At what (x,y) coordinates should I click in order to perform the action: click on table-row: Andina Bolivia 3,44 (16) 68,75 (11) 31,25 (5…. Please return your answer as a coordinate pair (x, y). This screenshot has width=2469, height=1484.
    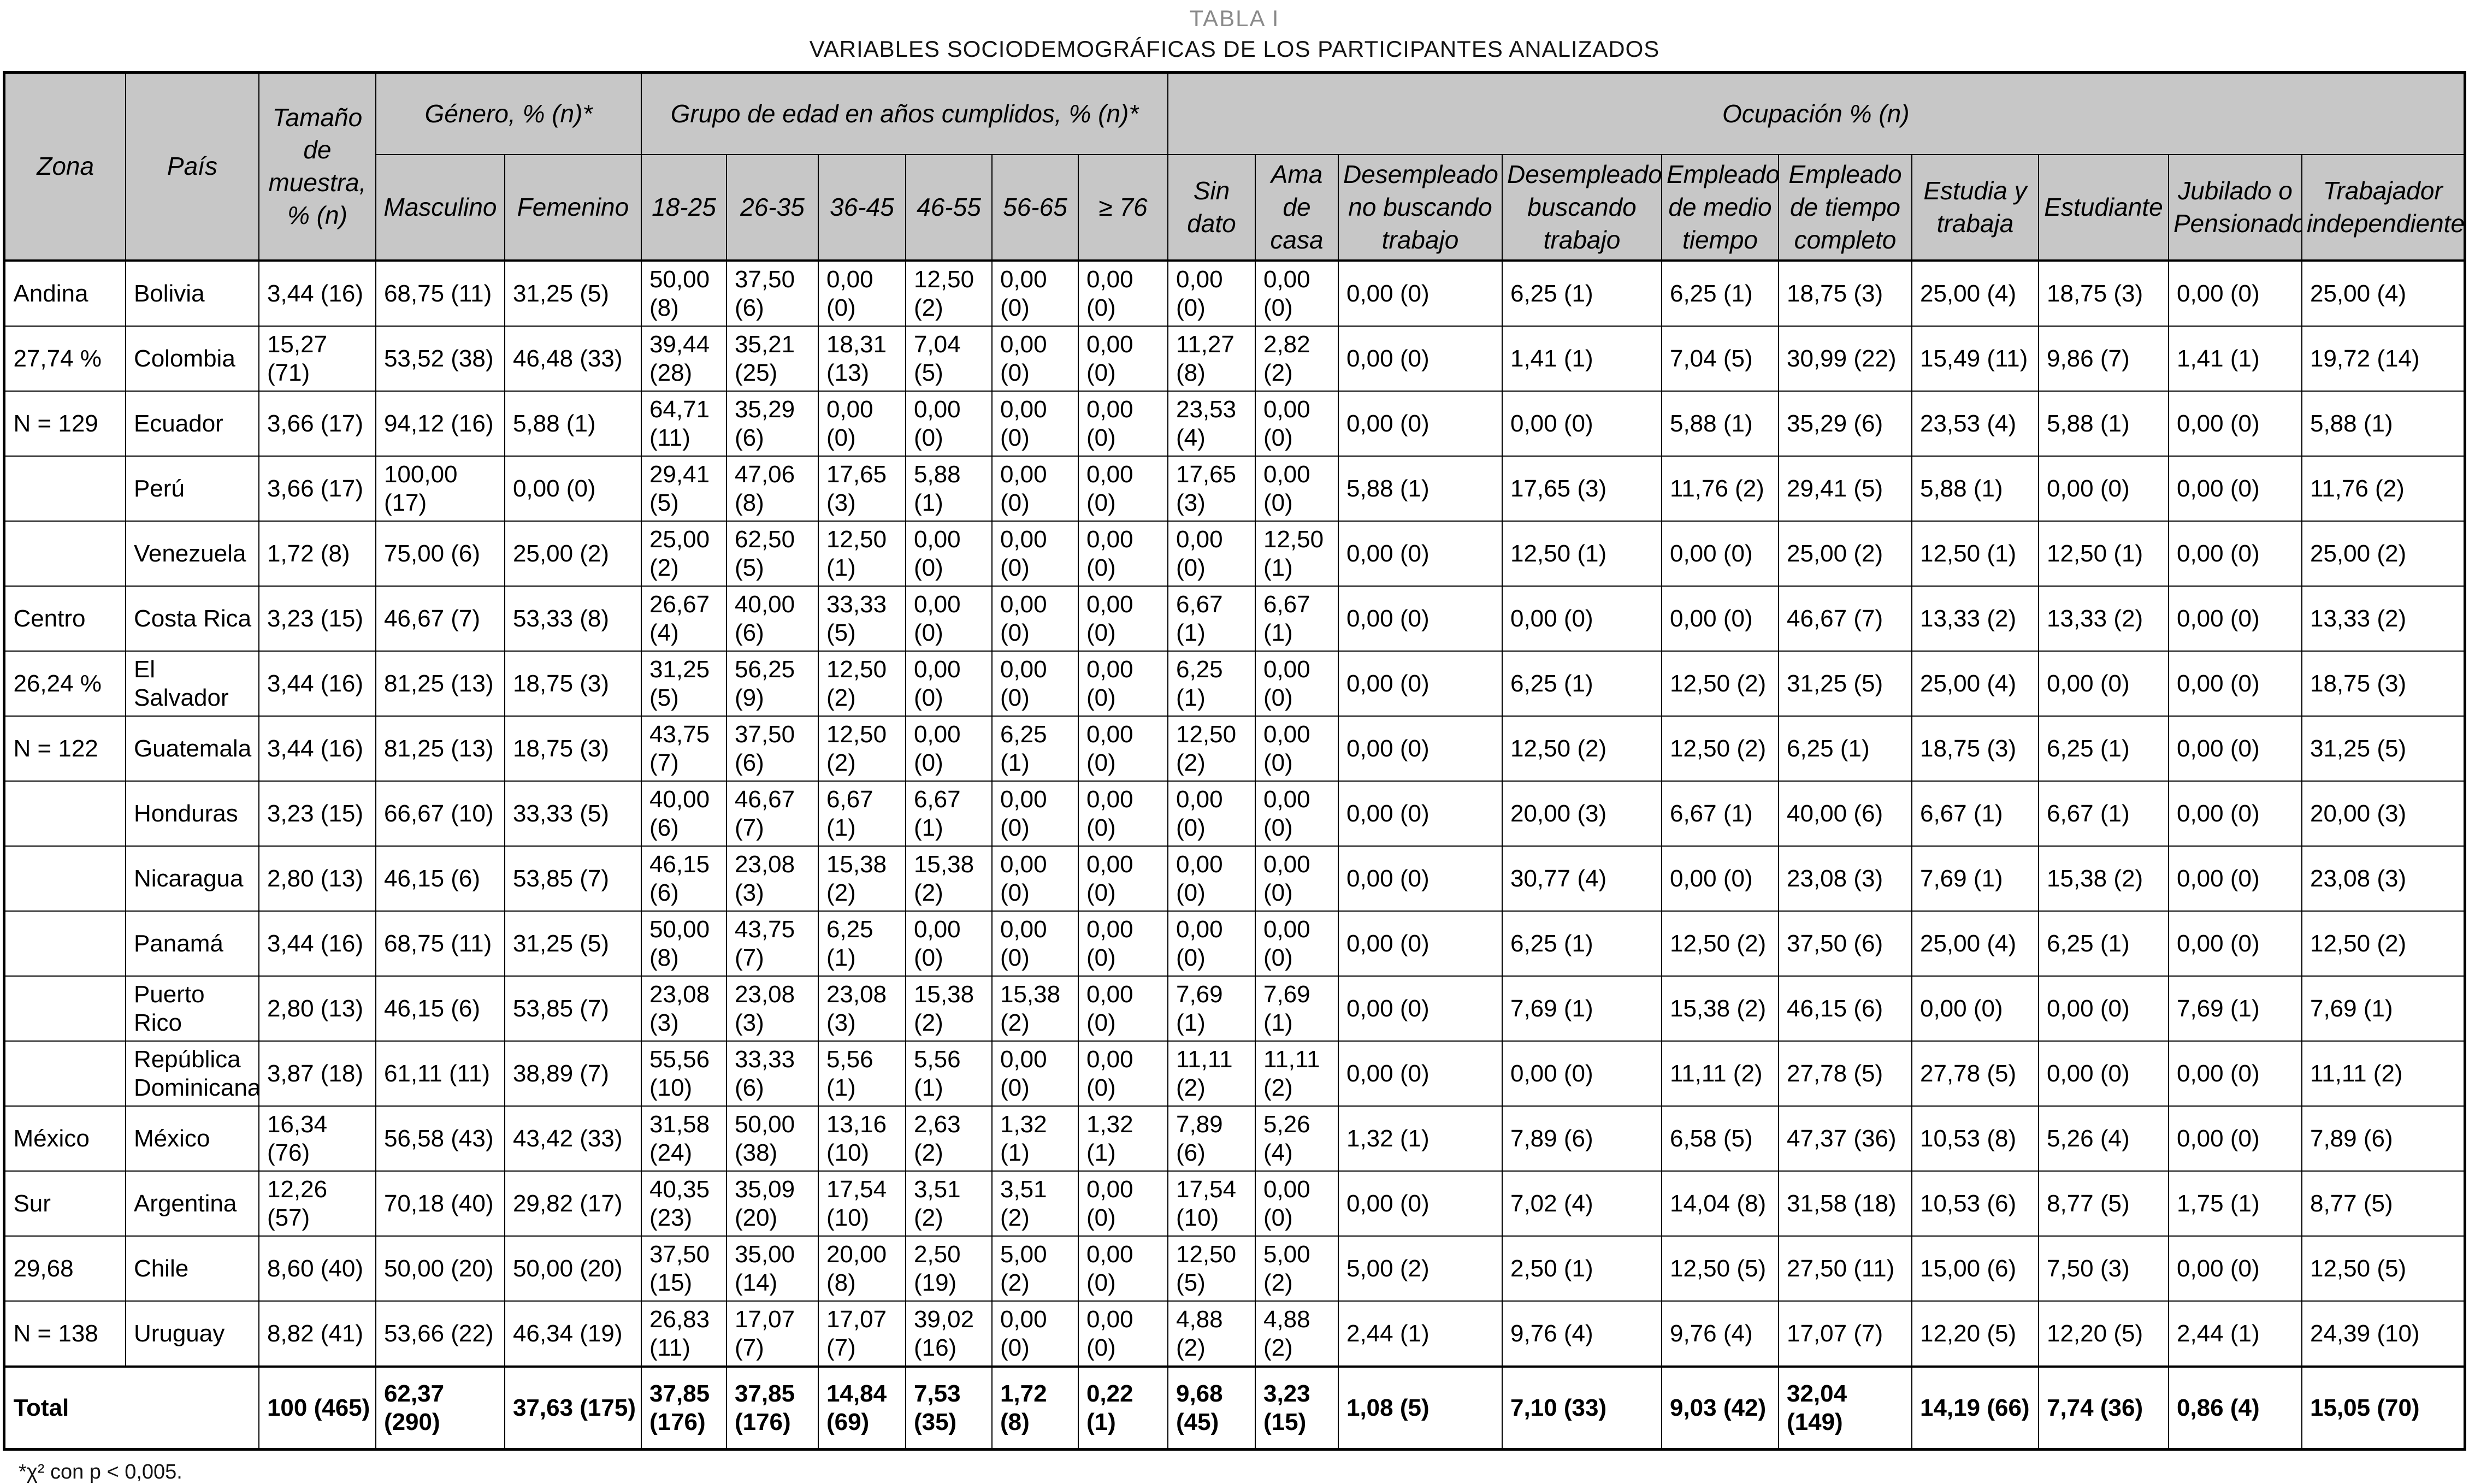
    Looking at the image, I should click on (1234, 293).